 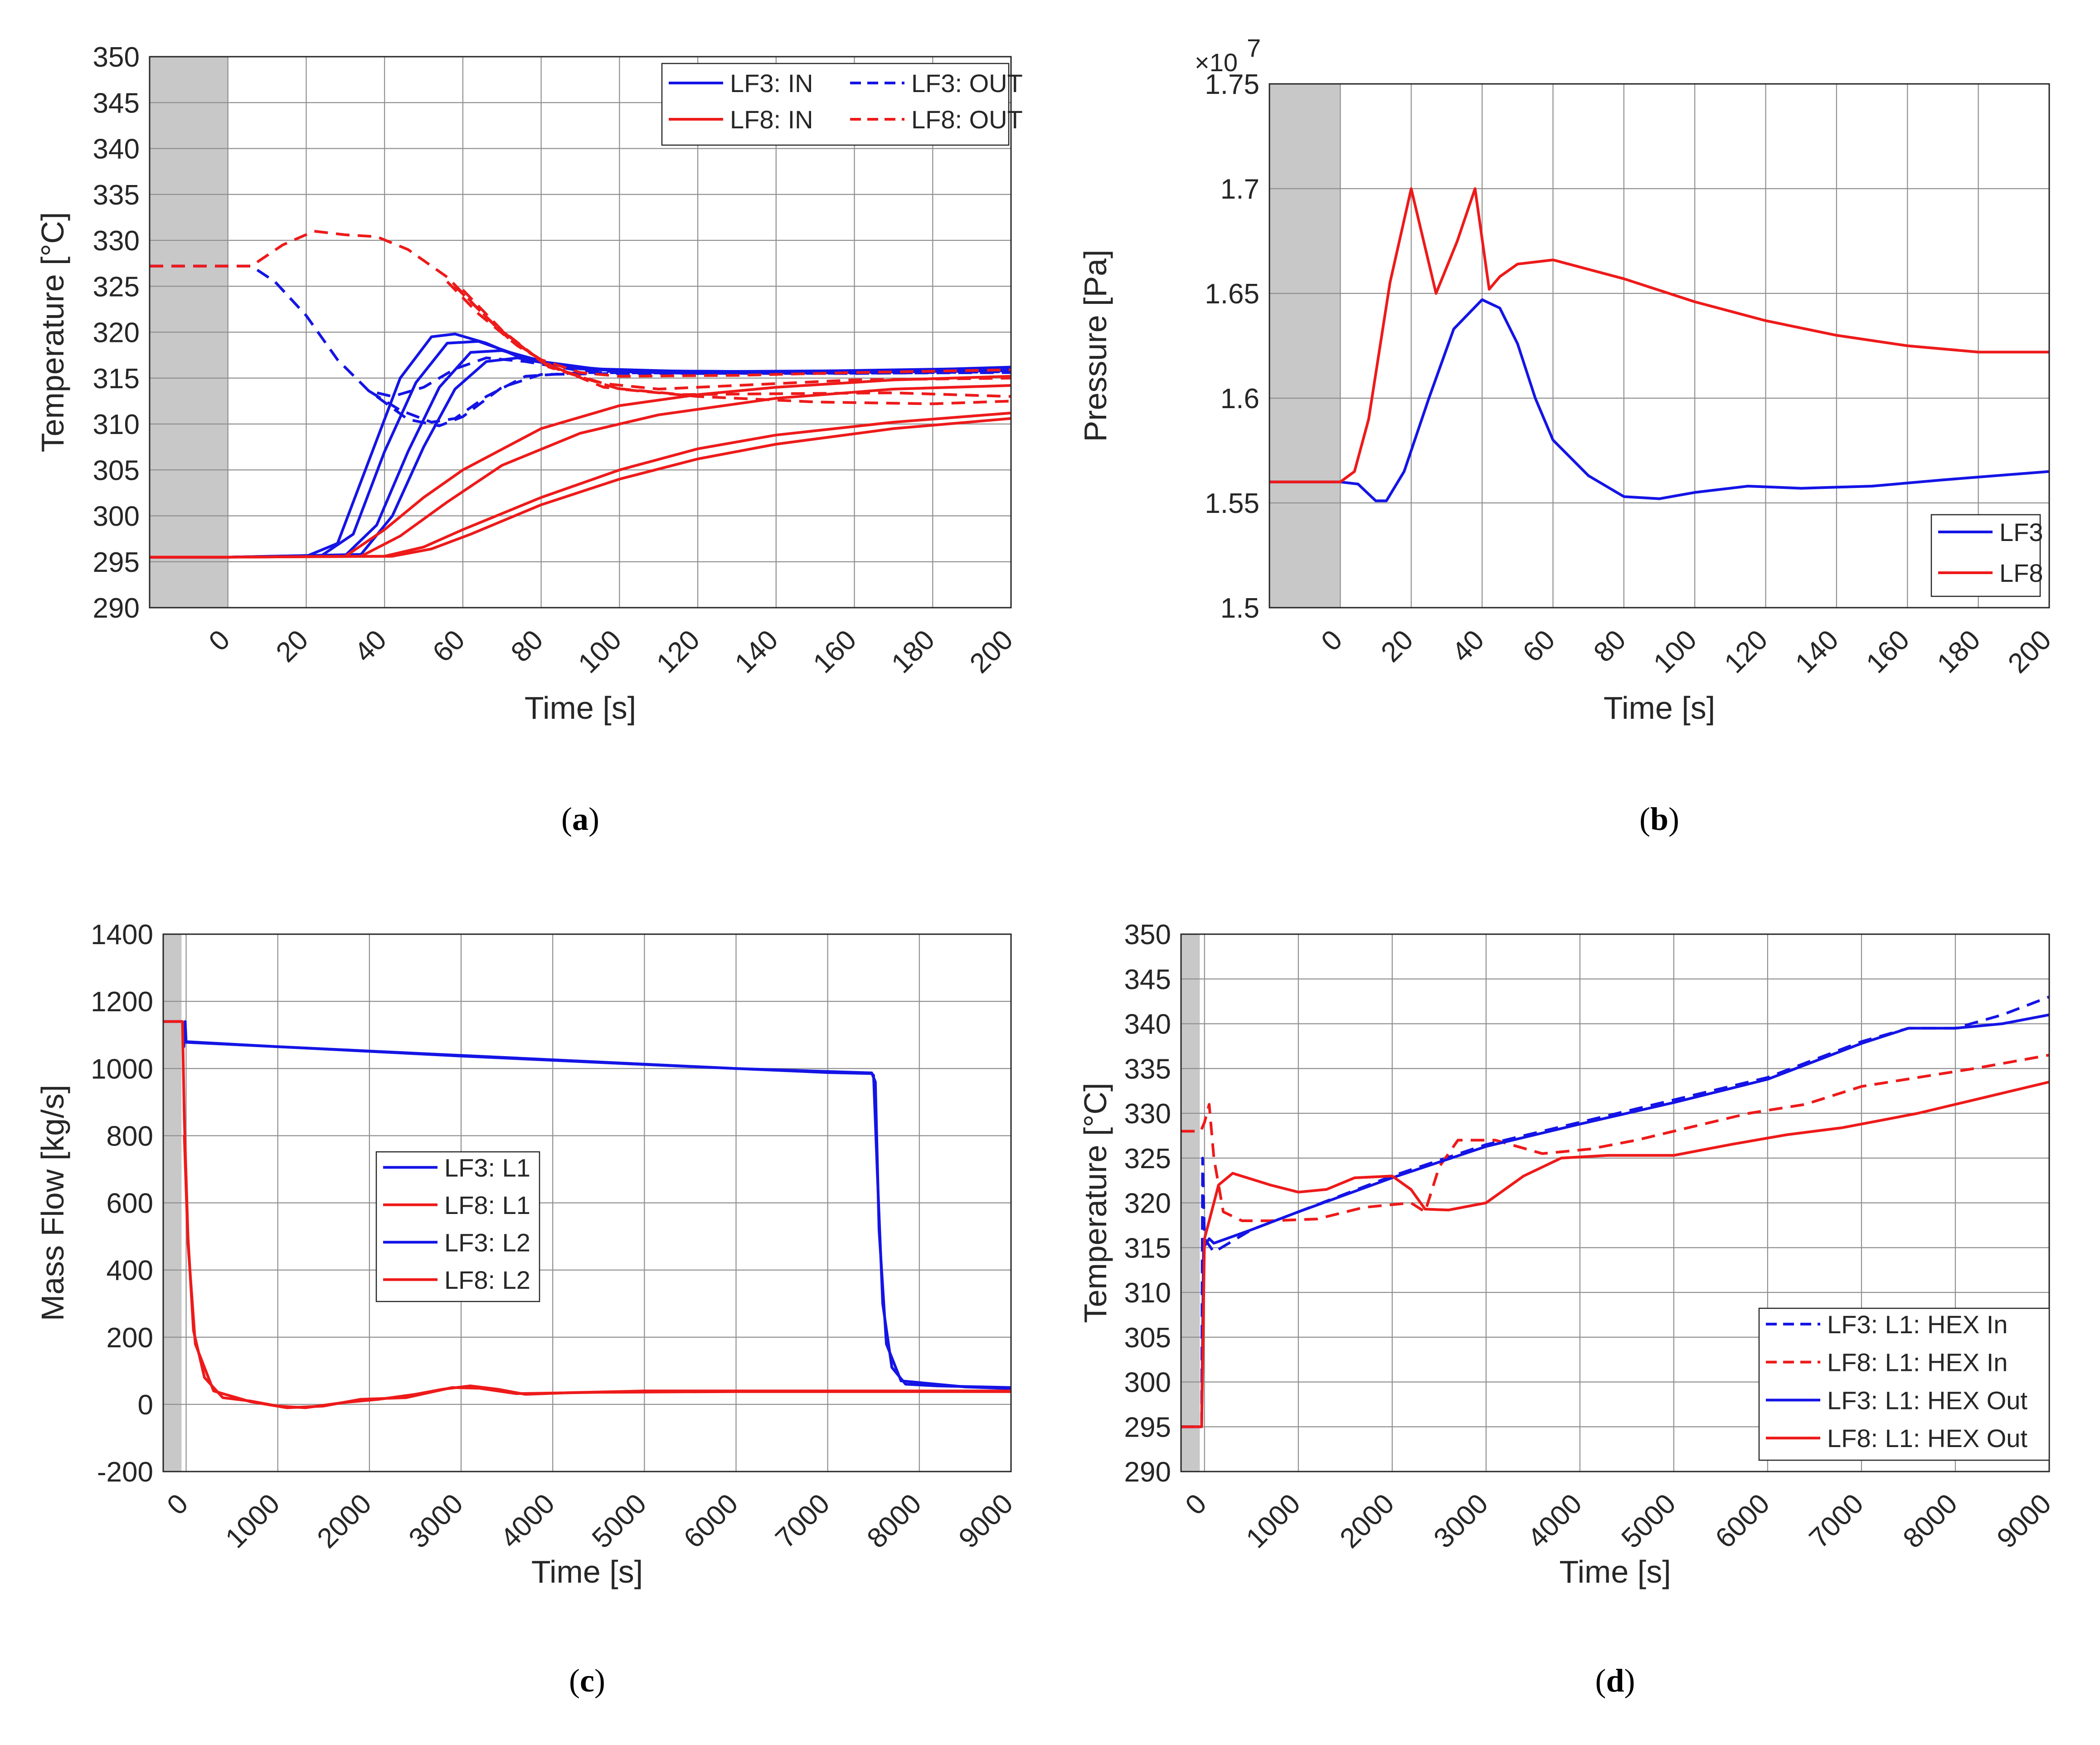 What do you see at coordinates (1610, 646) in the screenshot?
I see `x-tick-label: 80` at bounding box center [1610, 646].